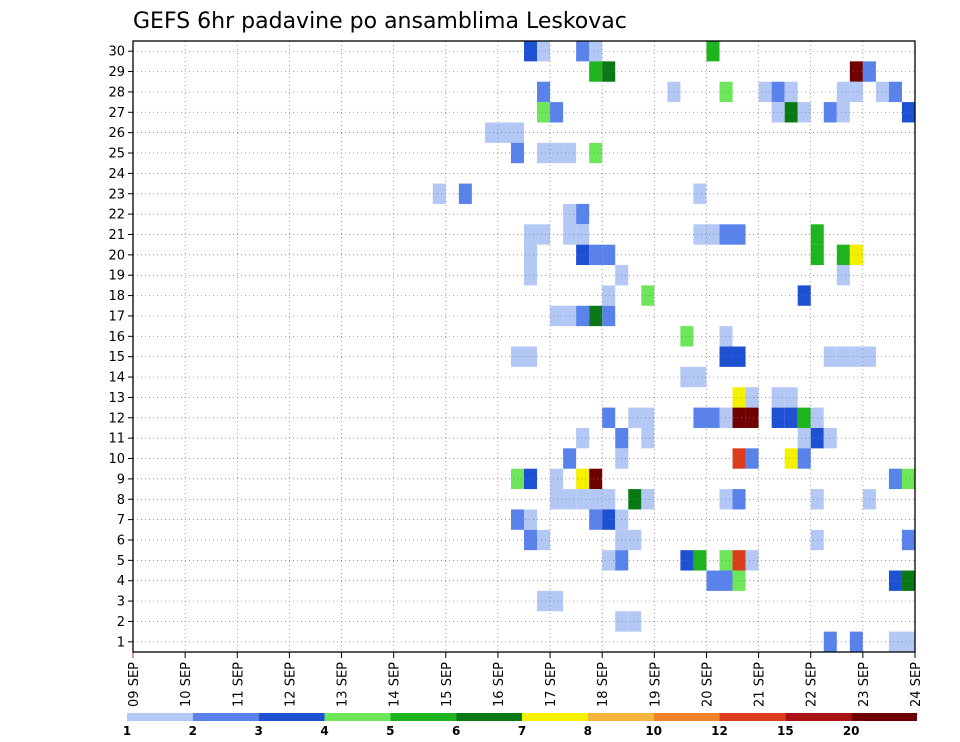 This screenshot has height=742, width=960. I want to click on x-tick-label: 22 SEP, so click(812, 684).